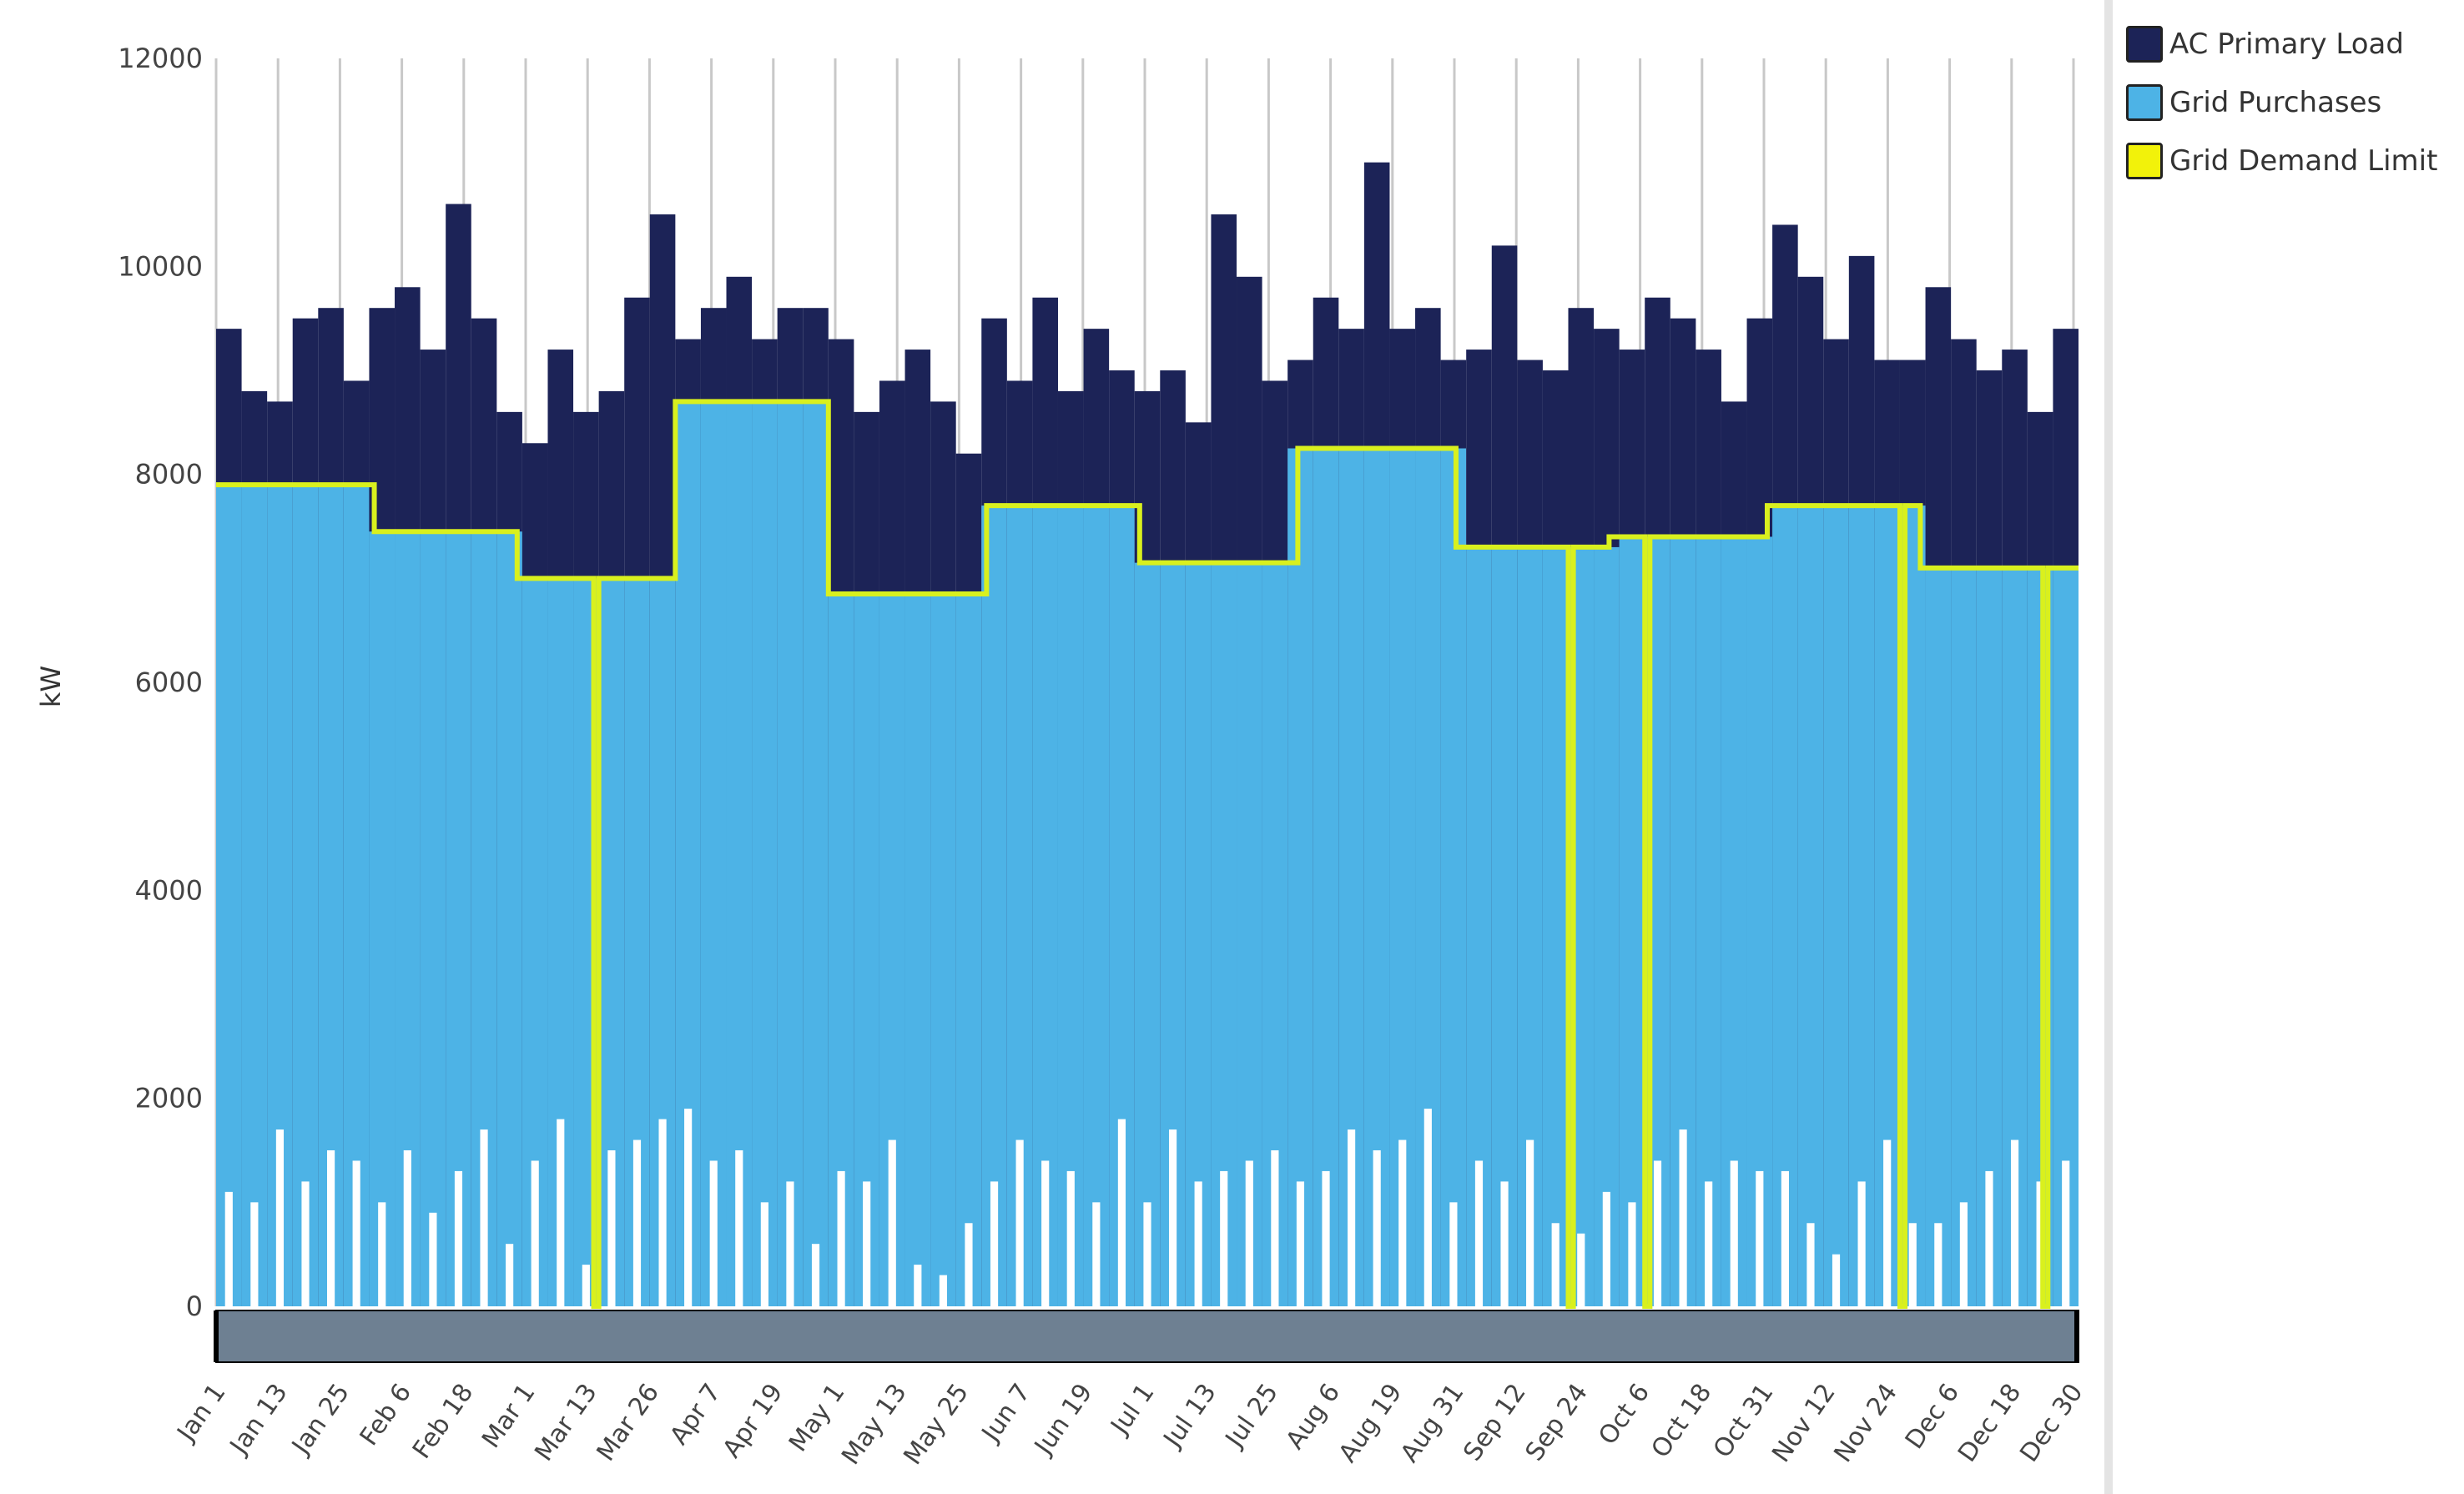  What do you see at coordinates (443, 1422) in the screenshot?
I see `x-tick-label: Feb 18` at bounding box center [443, 1422].